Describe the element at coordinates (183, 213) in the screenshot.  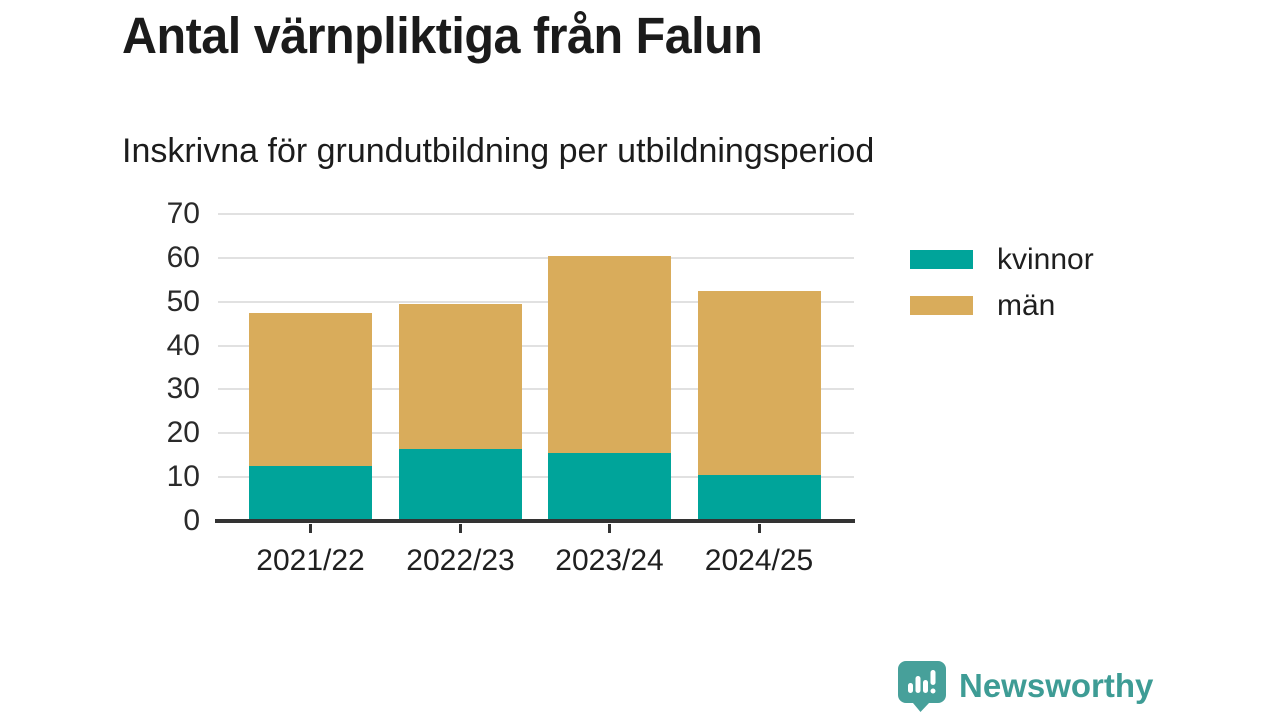
I see `y-axis-label: 70` at that location.